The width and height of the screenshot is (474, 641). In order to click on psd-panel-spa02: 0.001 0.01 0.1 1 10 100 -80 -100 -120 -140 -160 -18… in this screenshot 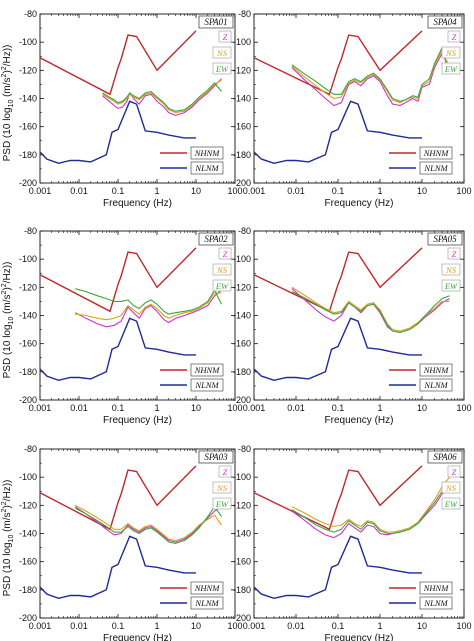, I will do `click(131, 326)`.